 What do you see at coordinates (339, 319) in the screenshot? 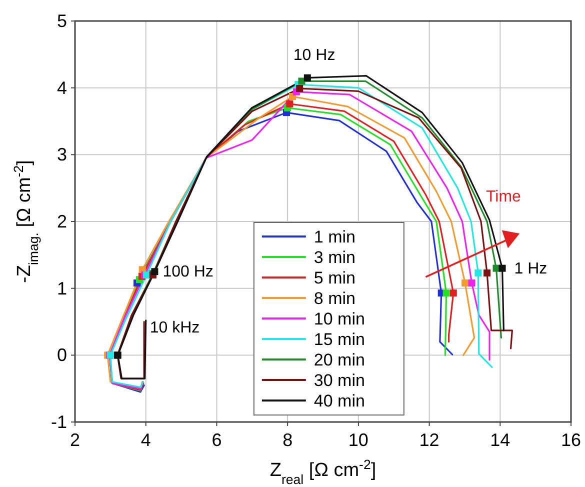
I see `legend-label: 10 min` at bounding box center [339, 319].